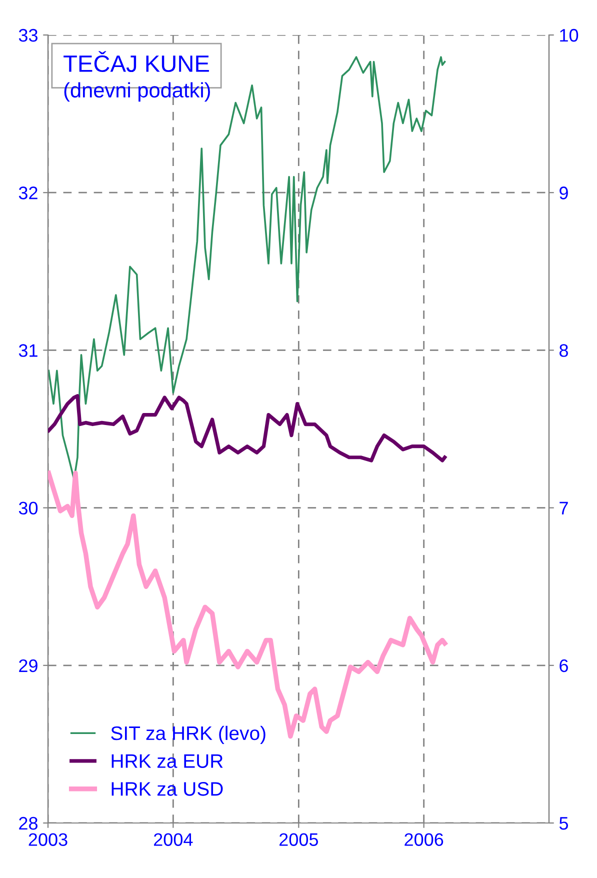  I want to click on legend-label: HRK za USD, so click(167, 789).